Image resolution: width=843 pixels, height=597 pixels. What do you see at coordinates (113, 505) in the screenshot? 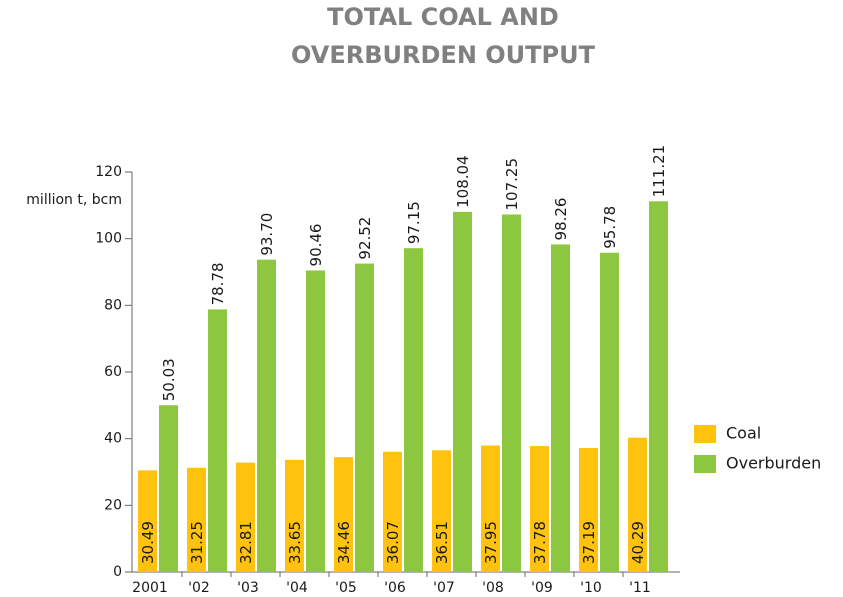
I see `y-tick-label: 20` at bounding box center [113, 505].